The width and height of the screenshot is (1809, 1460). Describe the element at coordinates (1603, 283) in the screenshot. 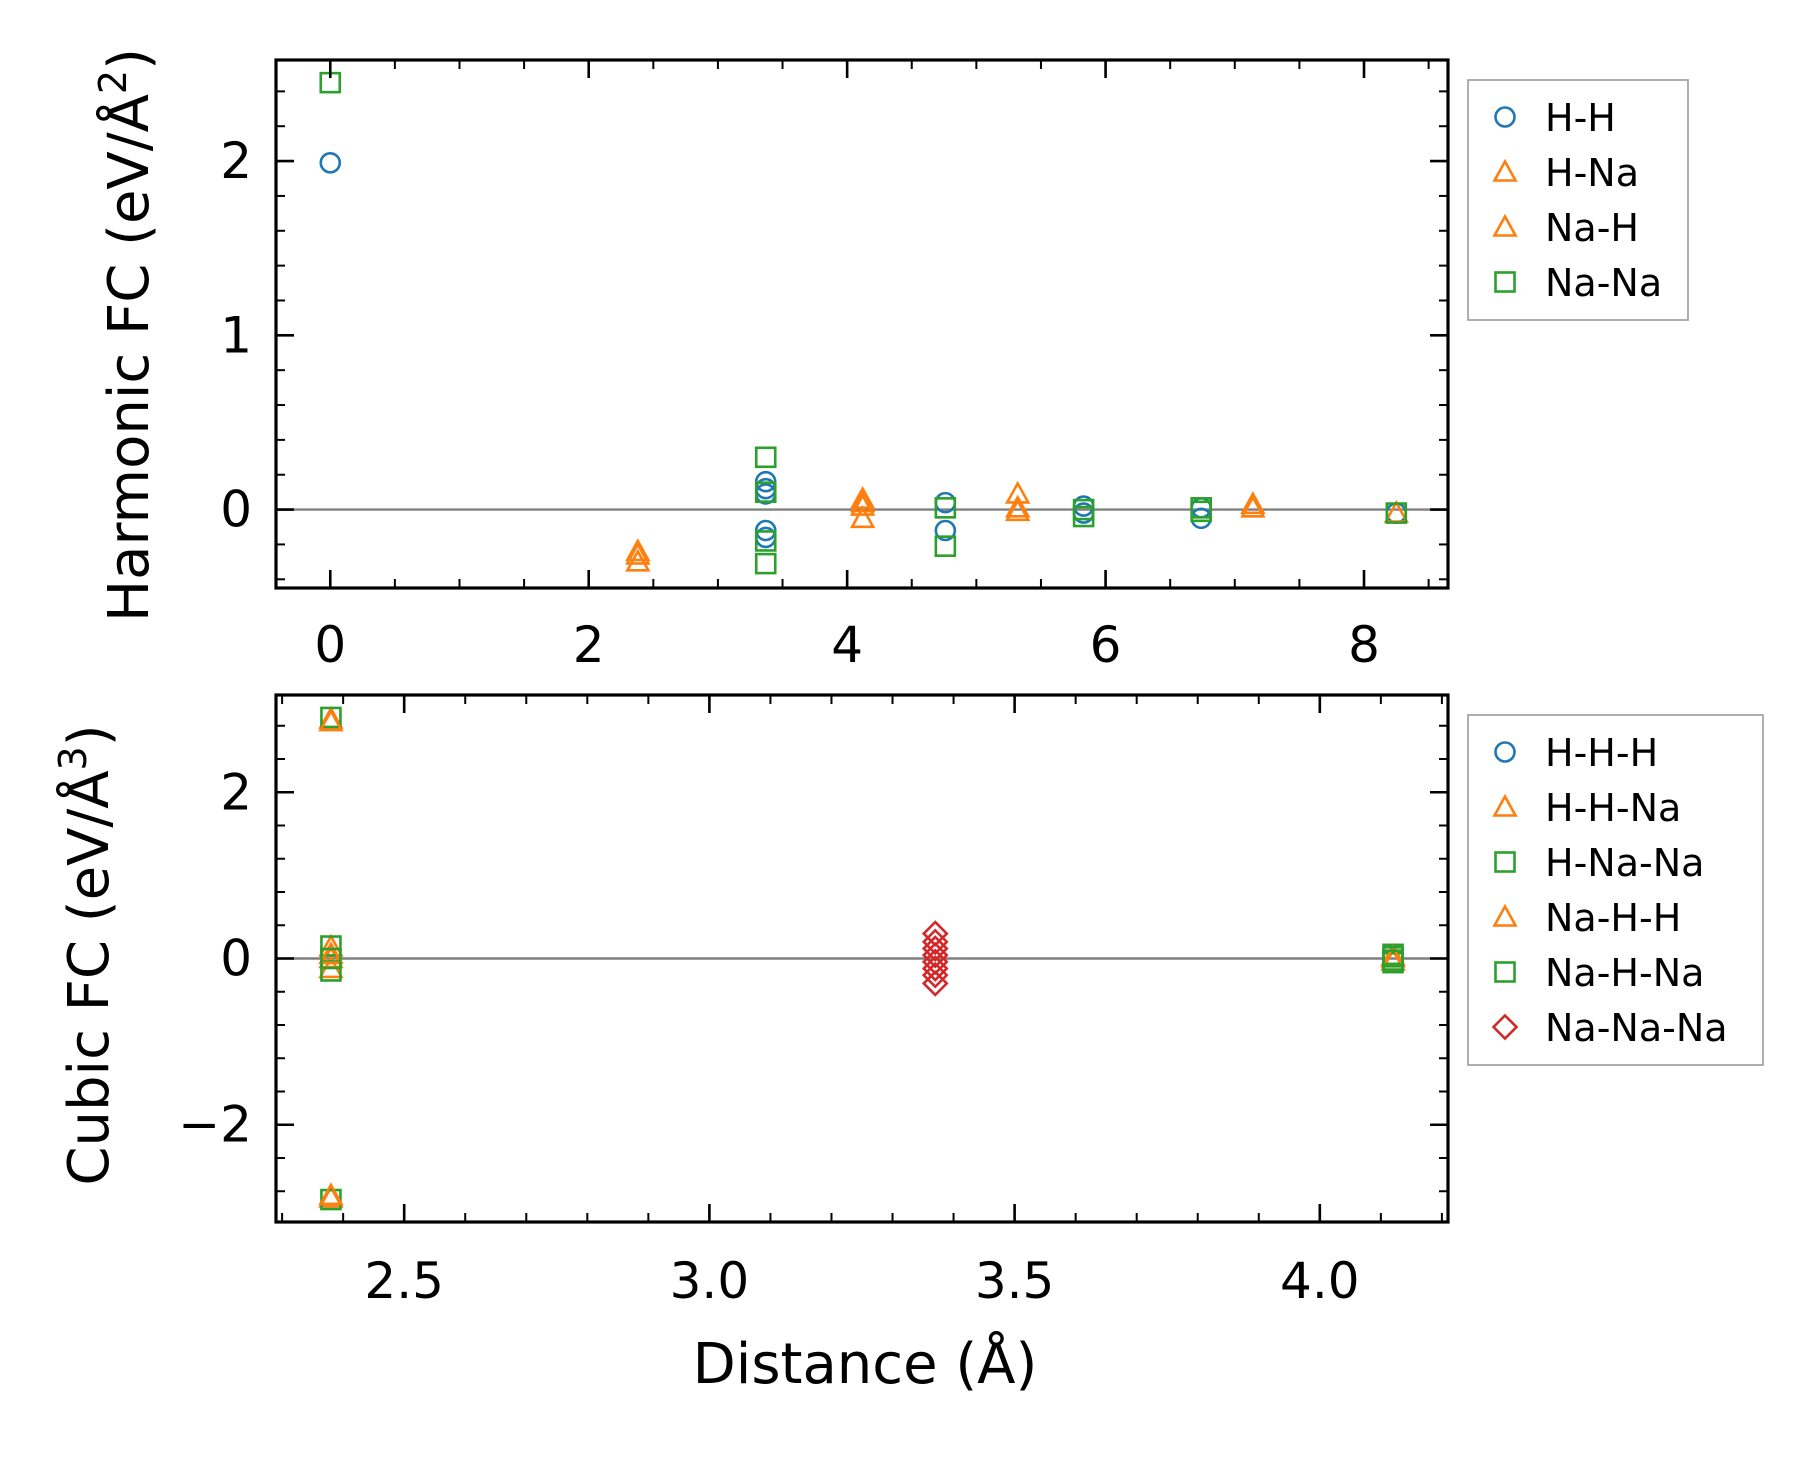

I see `legend-label: Na-Na` at that location.